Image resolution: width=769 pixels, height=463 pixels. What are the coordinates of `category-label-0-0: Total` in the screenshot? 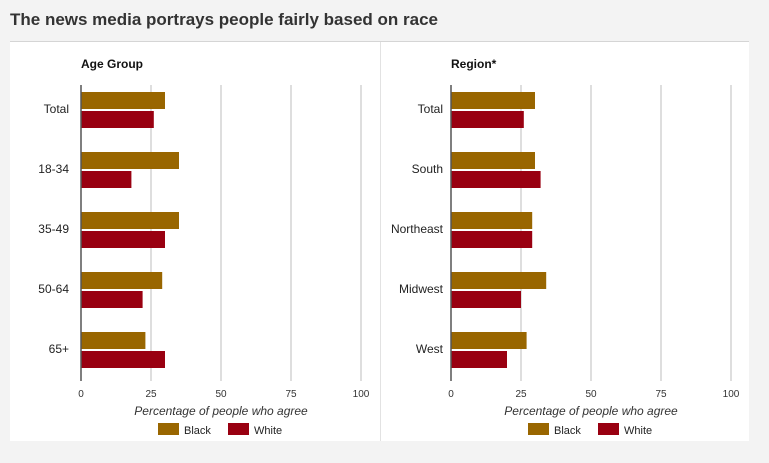 It's located at (56, 109).